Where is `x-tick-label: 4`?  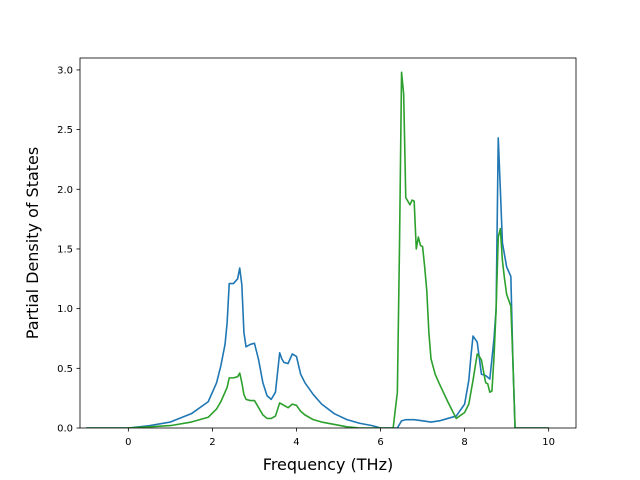 x-tick-label: 4 is located at coordinates (296, 442).